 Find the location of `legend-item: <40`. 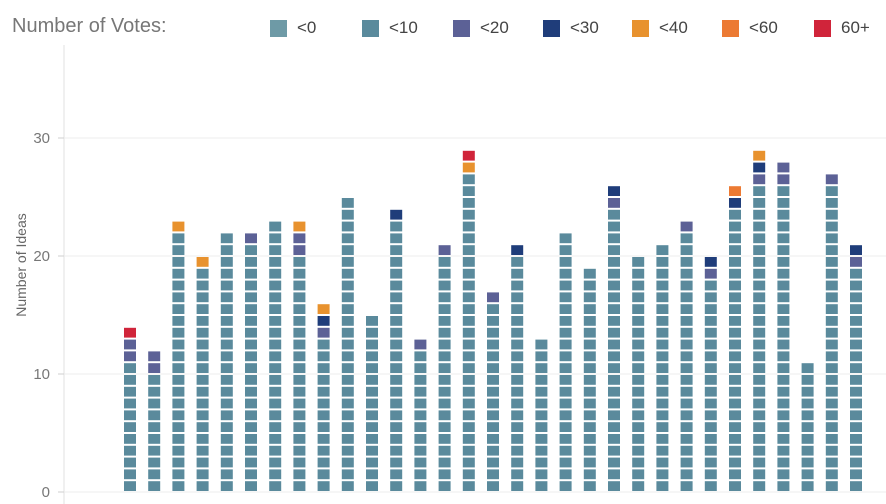

legend-item: <40 is located at coordinates (660, 28).